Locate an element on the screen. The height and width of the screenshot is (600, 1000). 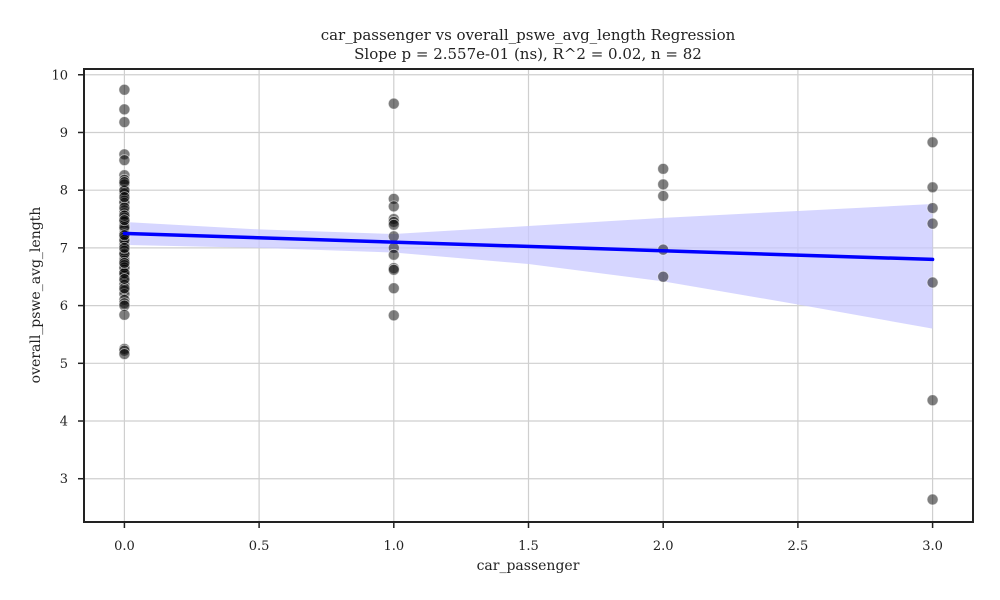
y-tick-label: 6 is located at coordinates (64, 306).